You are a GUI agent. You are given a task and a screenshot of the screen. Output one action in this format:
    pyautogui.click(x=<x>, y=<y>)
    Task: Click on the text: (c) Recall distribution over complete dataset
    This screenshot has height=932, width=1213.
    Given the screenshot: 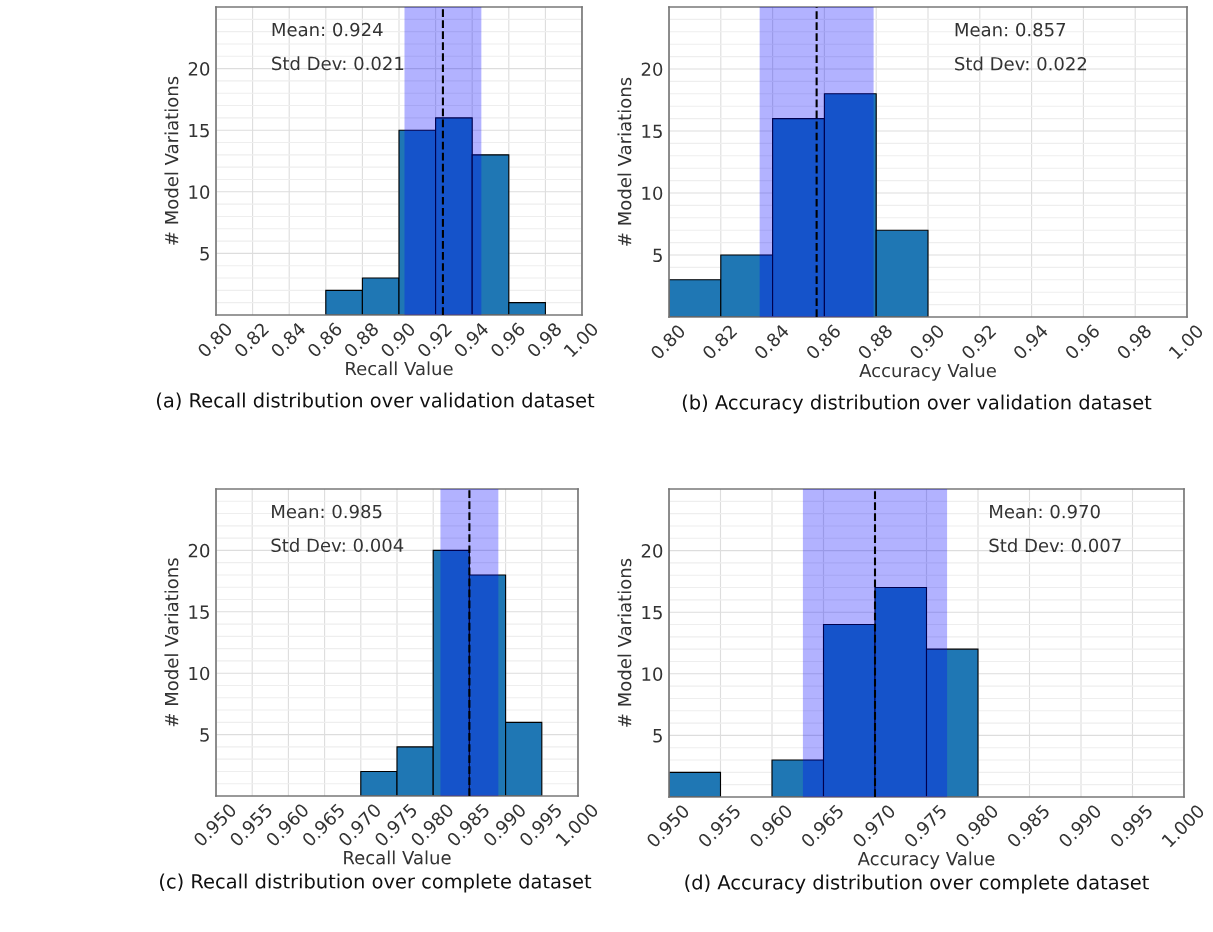 What is the action you would take?
    pyautogui.click(x=376, y=883)
    